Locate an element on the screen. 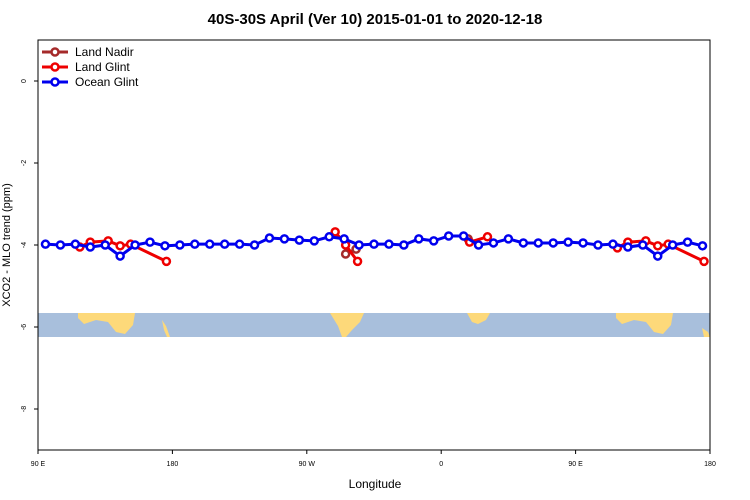  y-tick-label: -6 is located at coordinates (24, 327).